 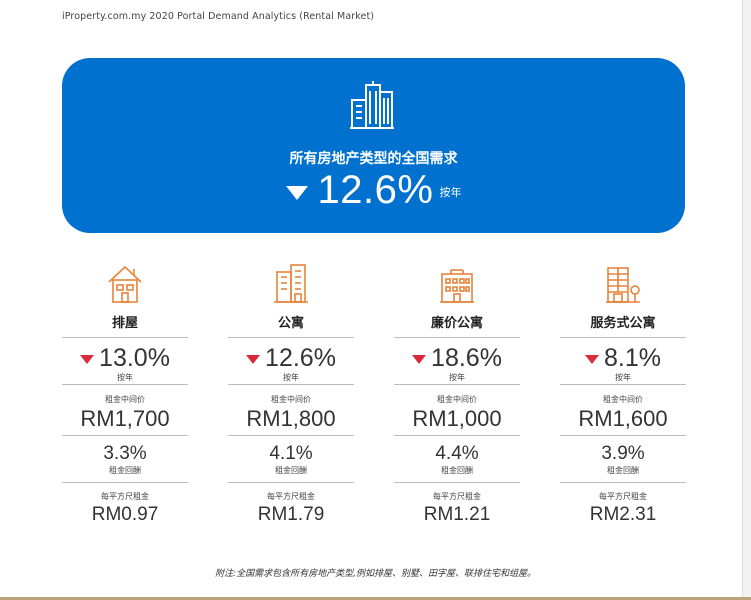 I want to click on change-value: 8.1%, so click(x=632, y=357).